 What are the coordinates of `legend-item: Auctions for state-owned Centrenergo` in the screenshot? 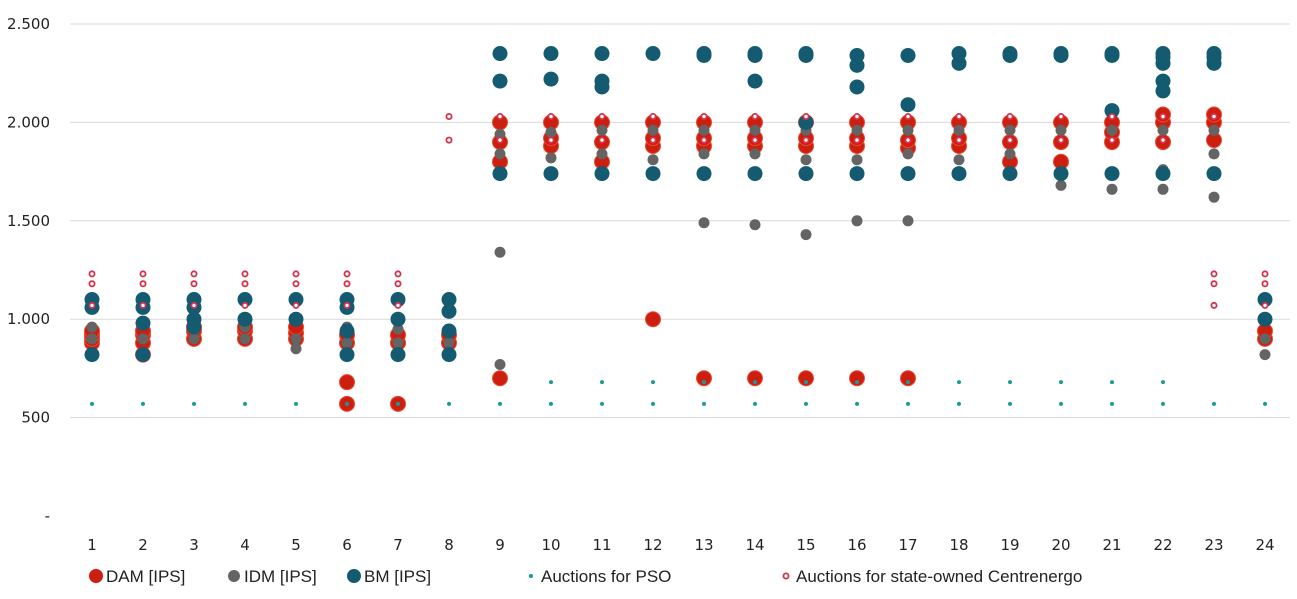 It's located at (932, 576).